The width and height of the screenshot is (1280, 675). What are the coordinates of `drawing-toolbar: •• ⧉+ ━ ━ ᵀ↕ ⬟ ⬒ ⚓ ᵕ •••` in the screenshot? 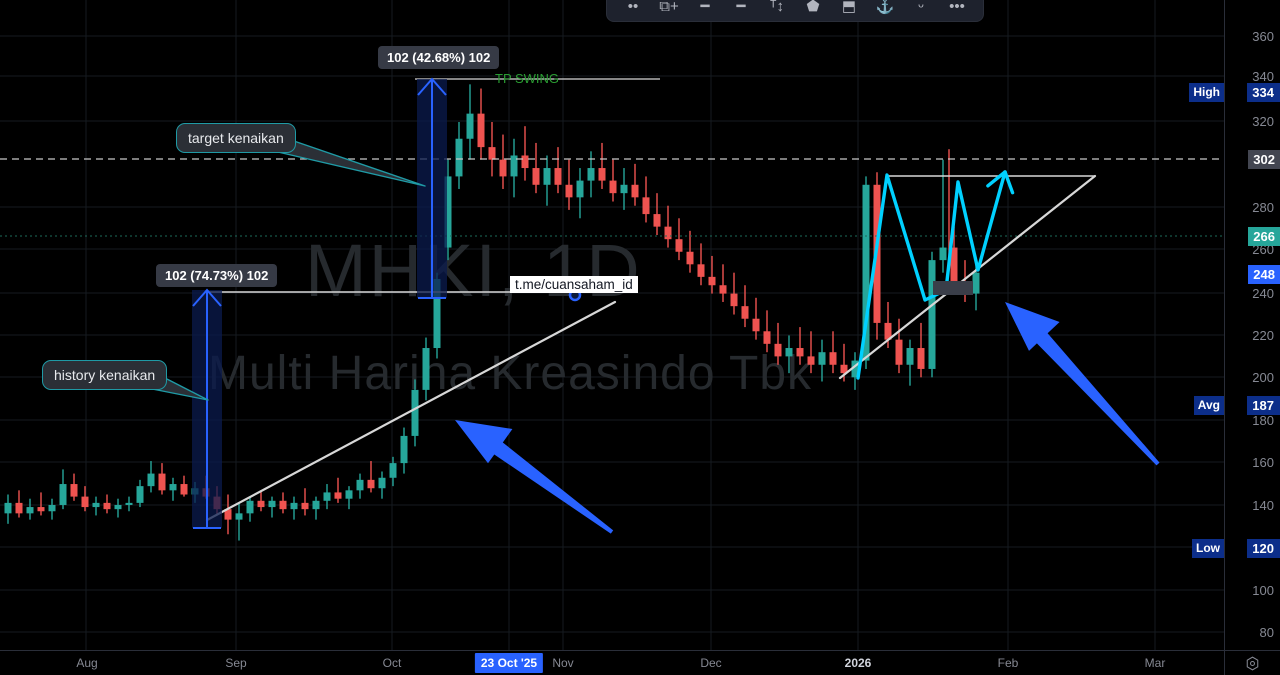 It's located at (795, 11).